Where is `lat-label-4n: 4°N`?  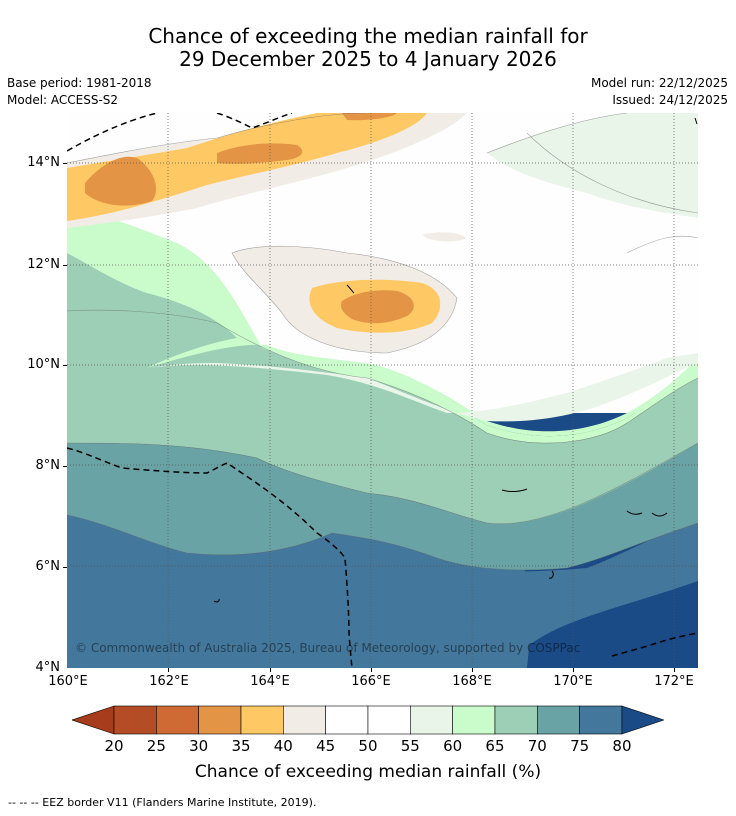
lat-label-4n: 4°N is located at coordinates (48, 667).